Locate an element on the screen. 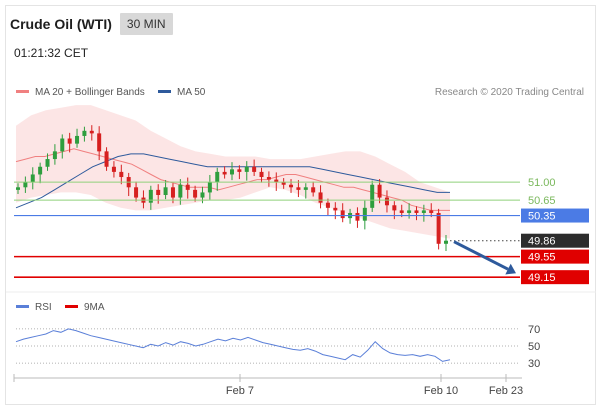 Image resolution: width=602 pixels, height=410 pixels. ma50-legend-swatch is located at coordinates (164, 91).